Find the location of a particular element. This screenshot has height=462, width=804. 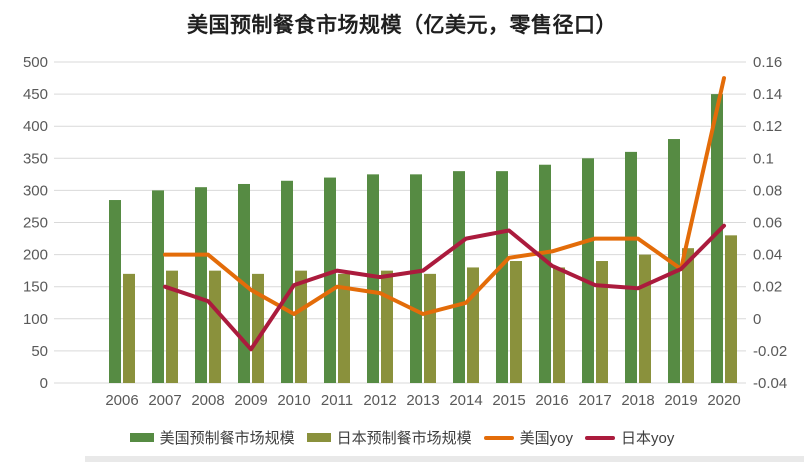

bar-日本预制餐市场规模-2007 is located at coordinates (172, 326).